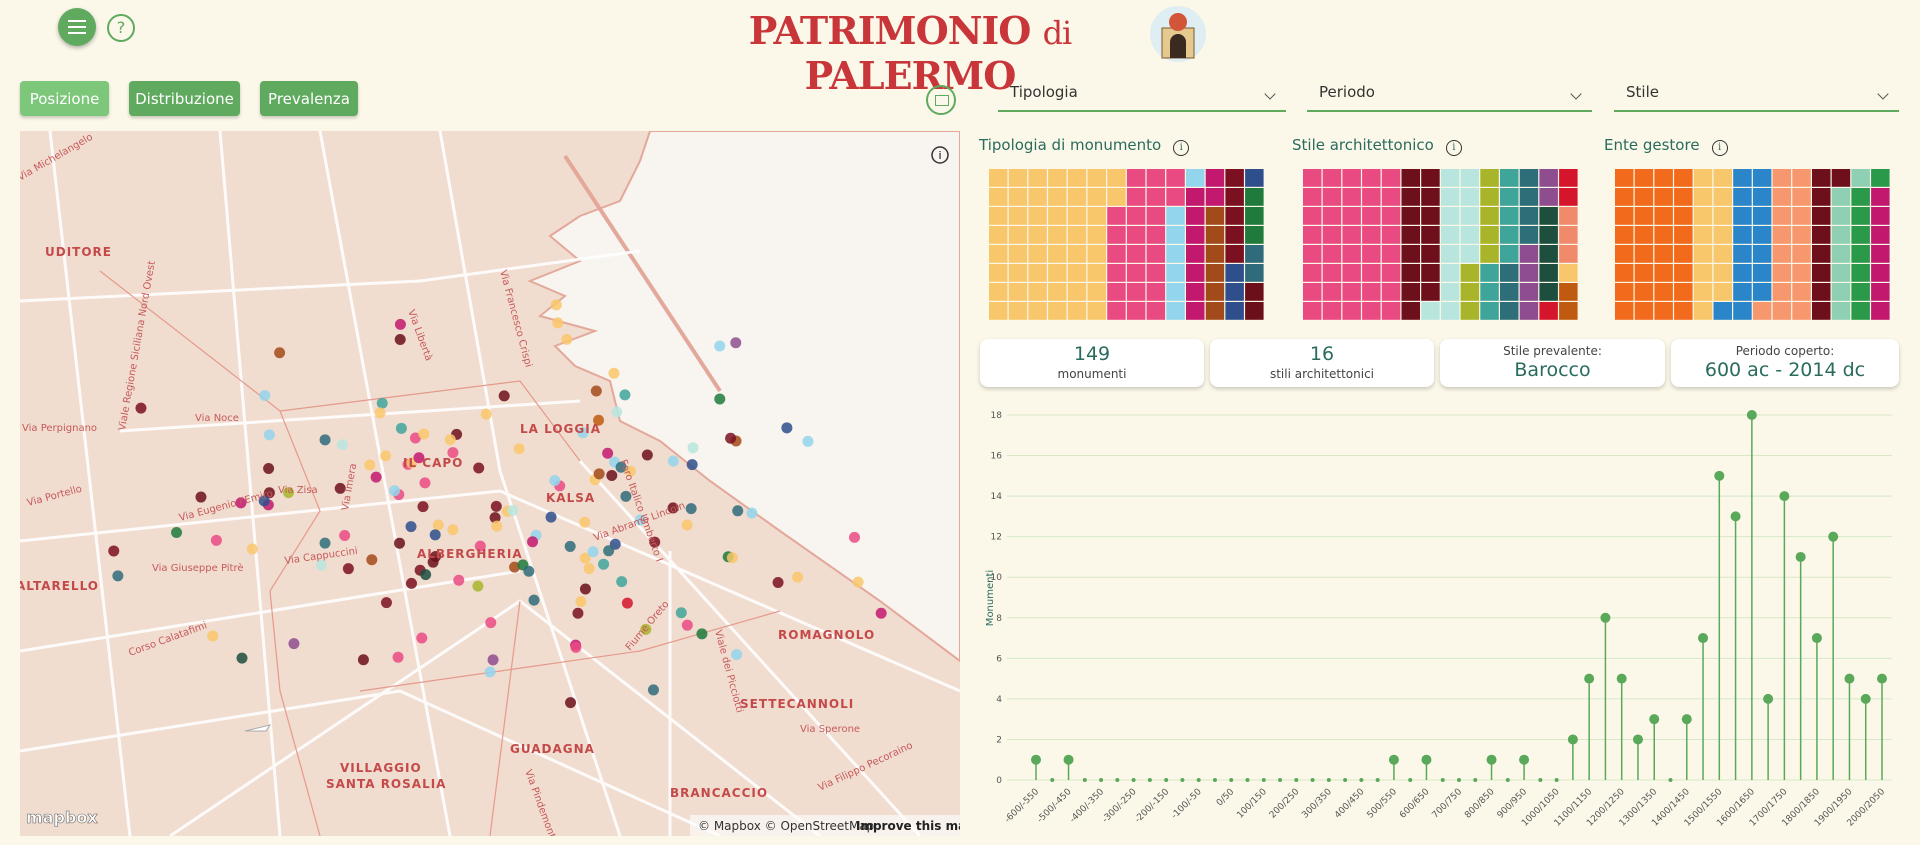  I want to click on help-button: ?, so click(121, 28).